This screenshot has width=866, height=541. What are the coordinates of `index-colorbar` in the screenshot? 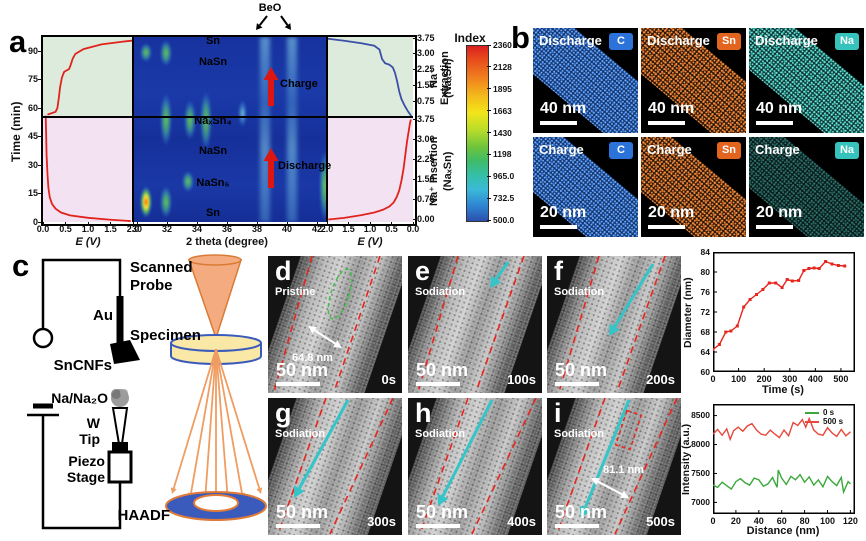 It's located at (477, 133).